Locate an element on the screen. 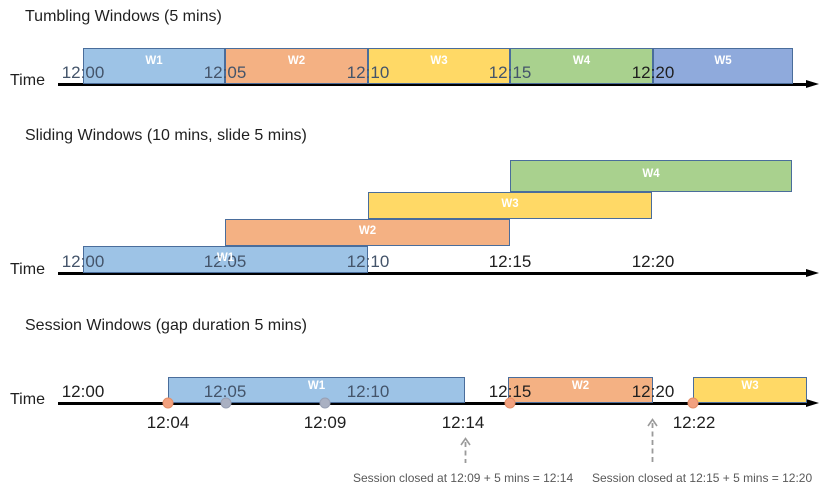  annotation-text: Session closed at 12:09 + 5 mins = 12:14 is located at coordinates (463, 478).